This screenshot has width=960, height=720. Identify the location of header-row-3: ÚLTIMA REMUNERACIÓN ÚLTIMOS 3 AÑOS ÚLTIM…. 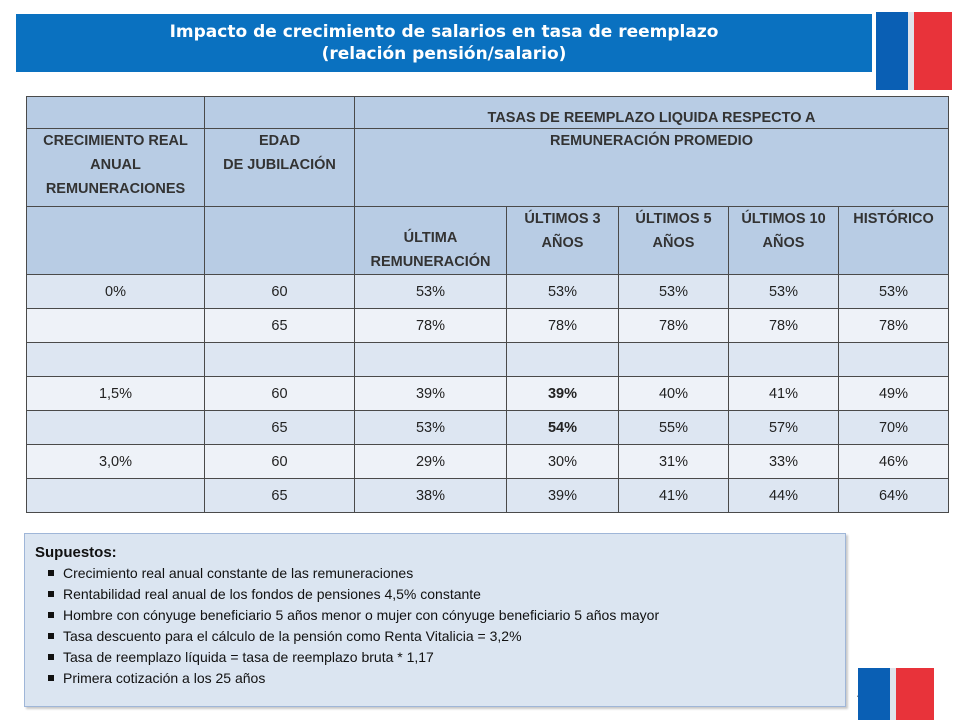
(487, 240).